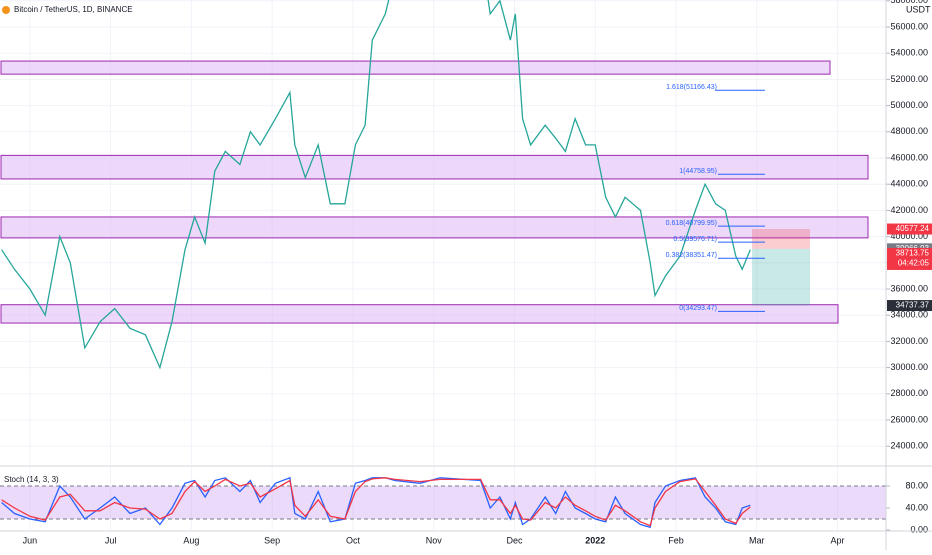 Image resolution: width=932 pixels, height=555 pixels. Describe the element at coordinates (909, 184) in the screenshot. I see `y-tick-label: 44000.00` at that location.